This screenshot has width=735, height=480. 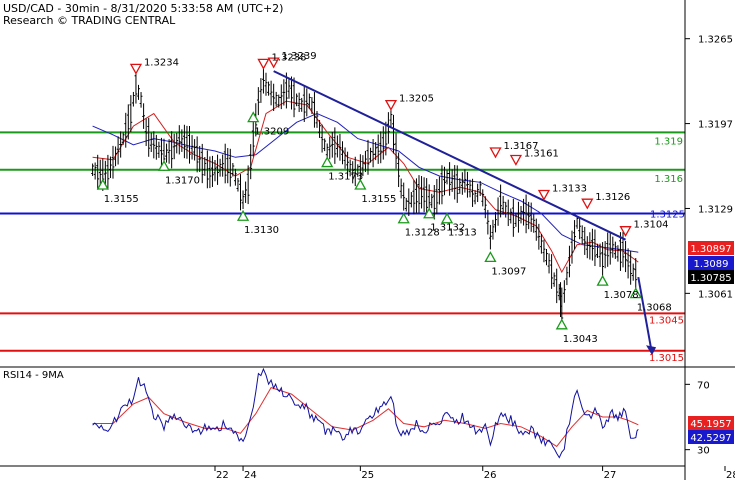 I want to click on resistance-marker-label-2: 1.3239, so click(x=299, y=56).